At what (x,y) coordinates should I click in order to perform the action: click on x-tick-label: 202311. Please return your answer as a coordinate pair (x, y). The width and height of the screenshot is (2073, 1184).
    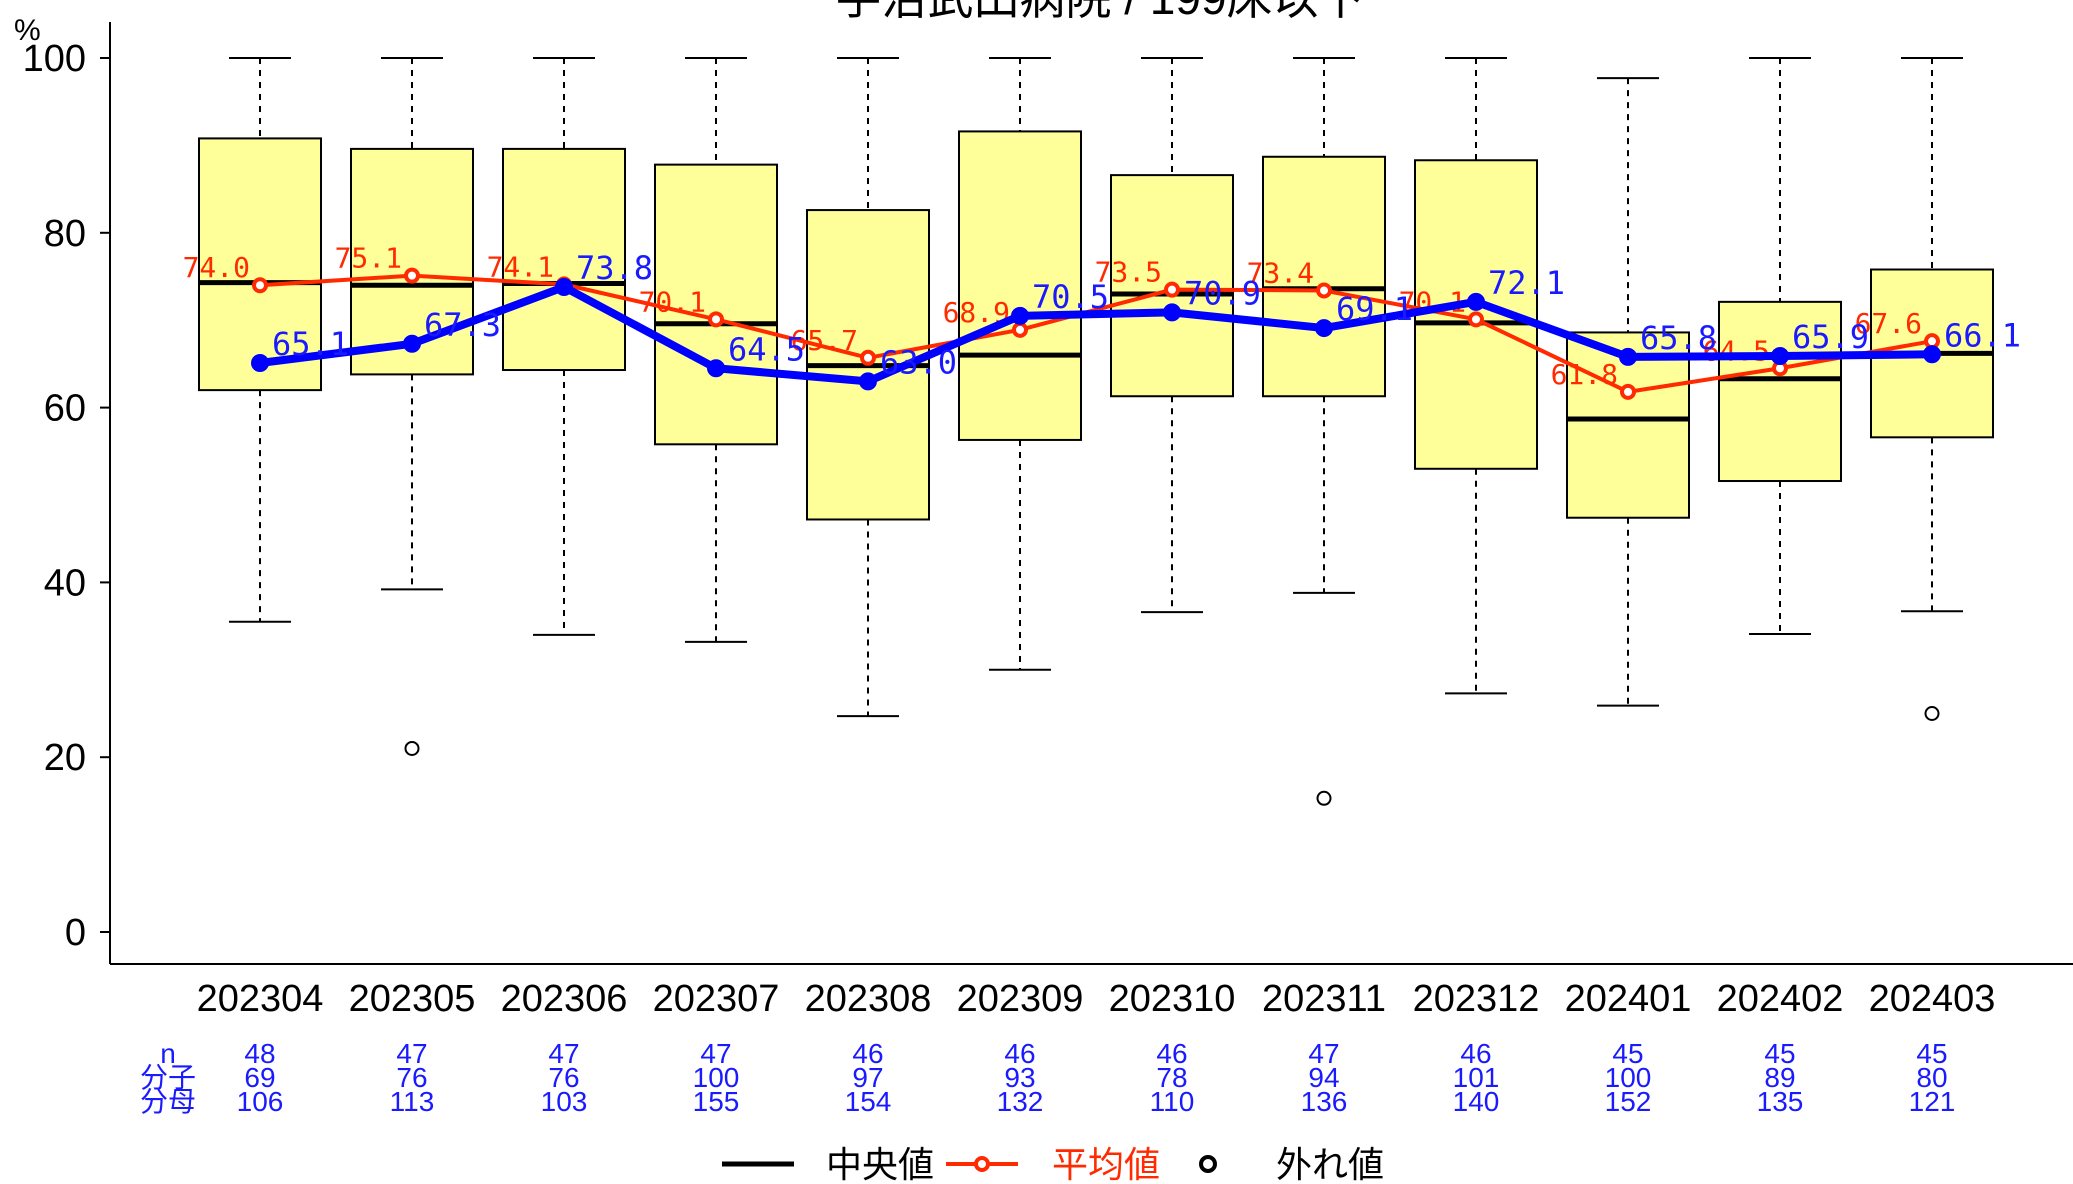
    Looking at the image, I should click on (1324, 999).